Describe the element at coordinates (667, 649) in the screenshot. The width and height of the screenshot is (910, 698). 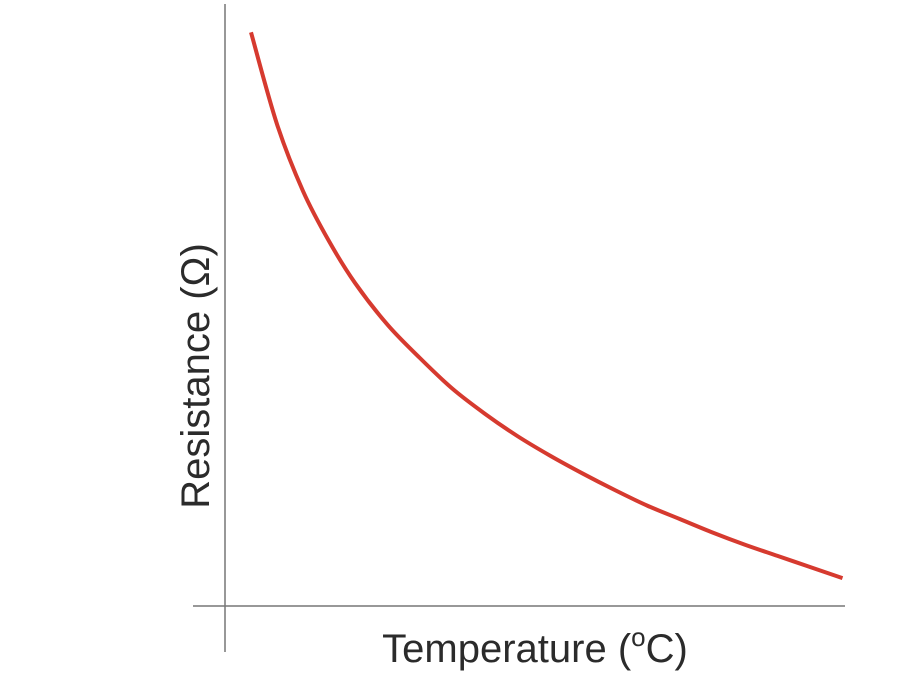
I see `x-axis-title-suffix: C)` at that location.